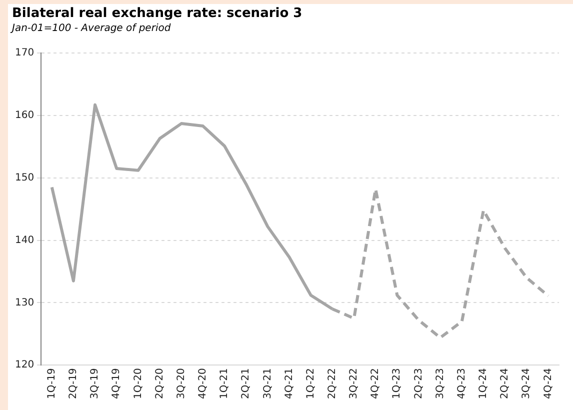 This screenshot has height=410, width=573. Describe the element at coordinates (505, 384) in the screenshot. I see `x-tick-label: 2Q-24` at that location.